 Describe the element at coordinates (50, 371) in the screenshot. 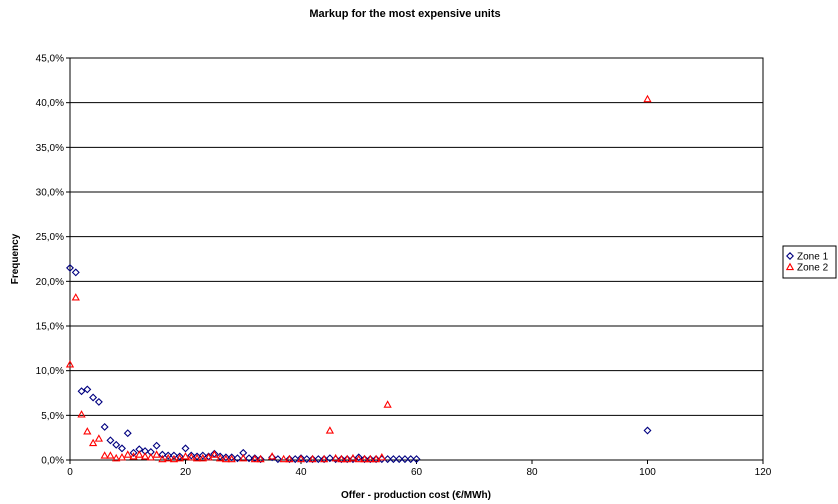

I see `y-tick-label: 10,0%` at that location.